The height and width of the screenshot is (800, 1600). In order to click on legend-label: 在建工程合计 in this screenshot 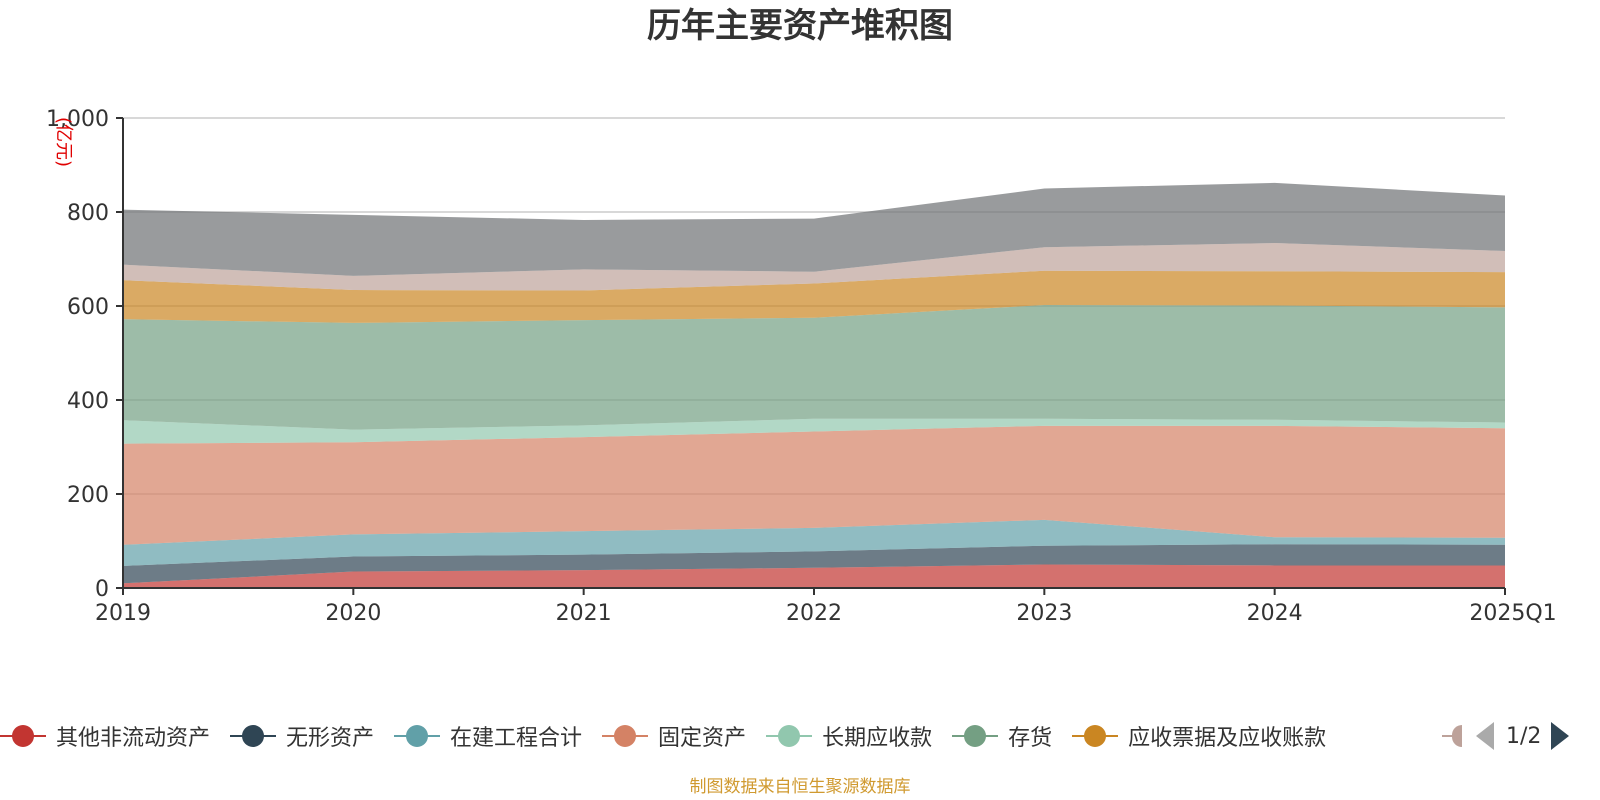, I will do `click(516, 738)`.